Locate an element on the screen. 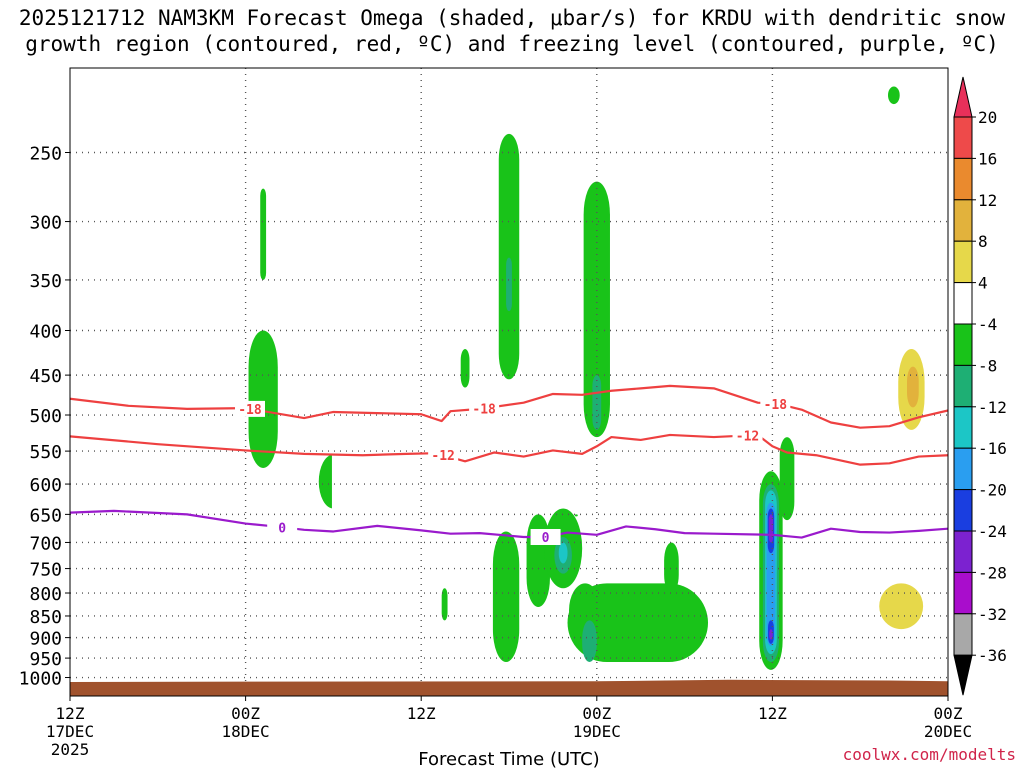 The width and height of the screenshot is (1024, 768). colorbar-max-triangle is located at coordinates (963, 97).